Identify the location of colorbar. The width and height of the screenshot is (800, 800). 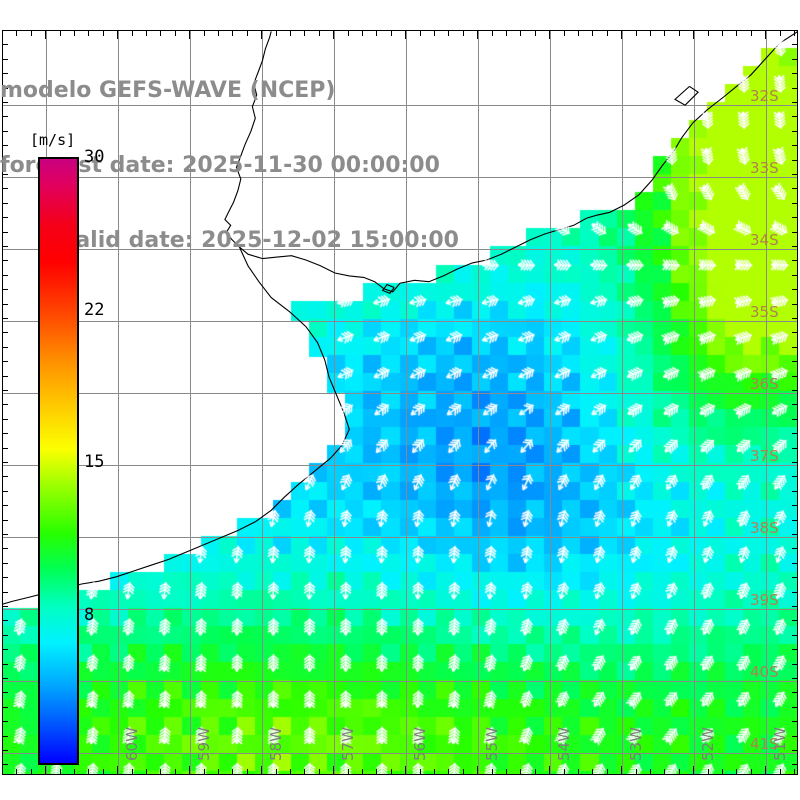
(58, 461).